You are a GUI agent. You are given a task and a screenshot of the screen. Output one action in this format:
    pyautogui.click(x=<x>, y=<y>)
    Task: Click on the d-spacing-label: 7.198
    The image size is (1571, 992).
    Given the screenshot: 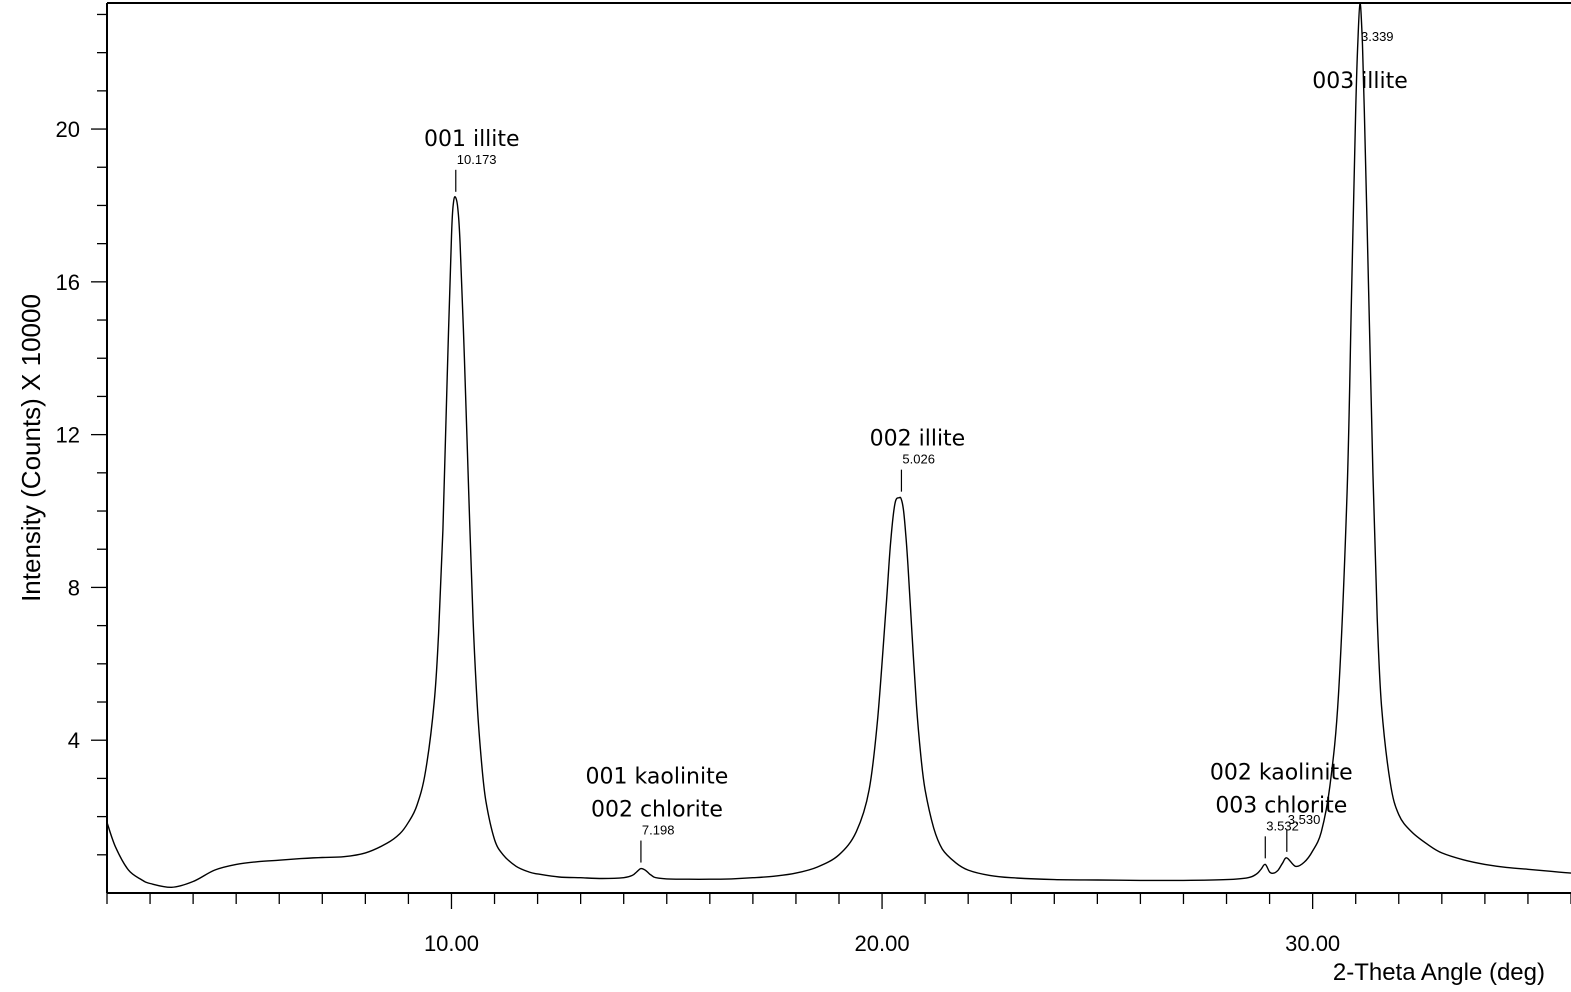 What is the action you would take?
    pyautogui.click(x=658, y=830)
    